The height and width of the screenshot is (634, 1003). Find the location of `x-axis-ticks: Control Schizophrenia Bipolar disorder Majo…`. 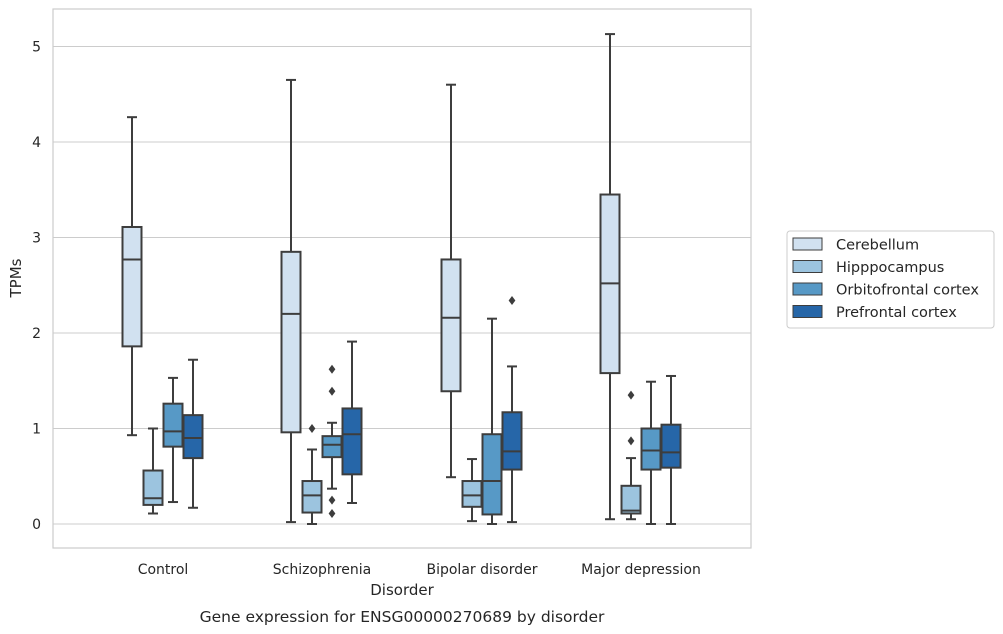

x-axis-ticks: Control Schizophrenia Bipolar disorder Majo… is located at coordinates (419, 570).